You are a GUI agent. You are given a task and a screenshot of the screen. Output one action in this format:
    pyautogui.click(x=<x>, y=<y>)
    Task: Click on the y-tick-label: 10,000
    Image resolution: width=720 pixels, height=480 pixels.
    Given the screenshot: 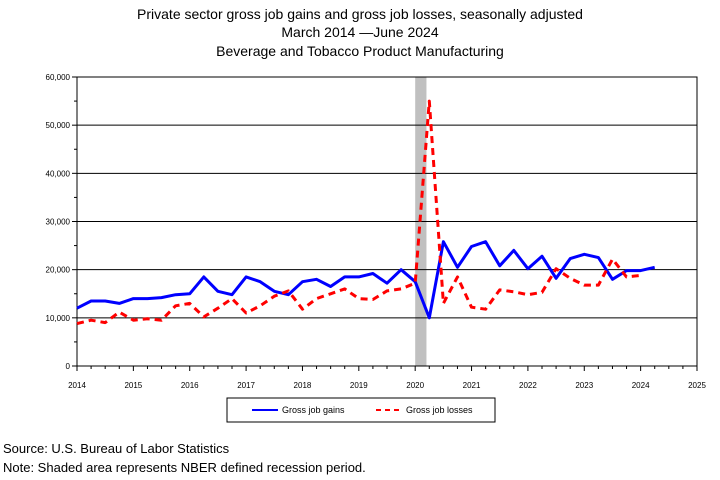 What is the action you would take?
    pyautogui.click(x=58, y=318)
    